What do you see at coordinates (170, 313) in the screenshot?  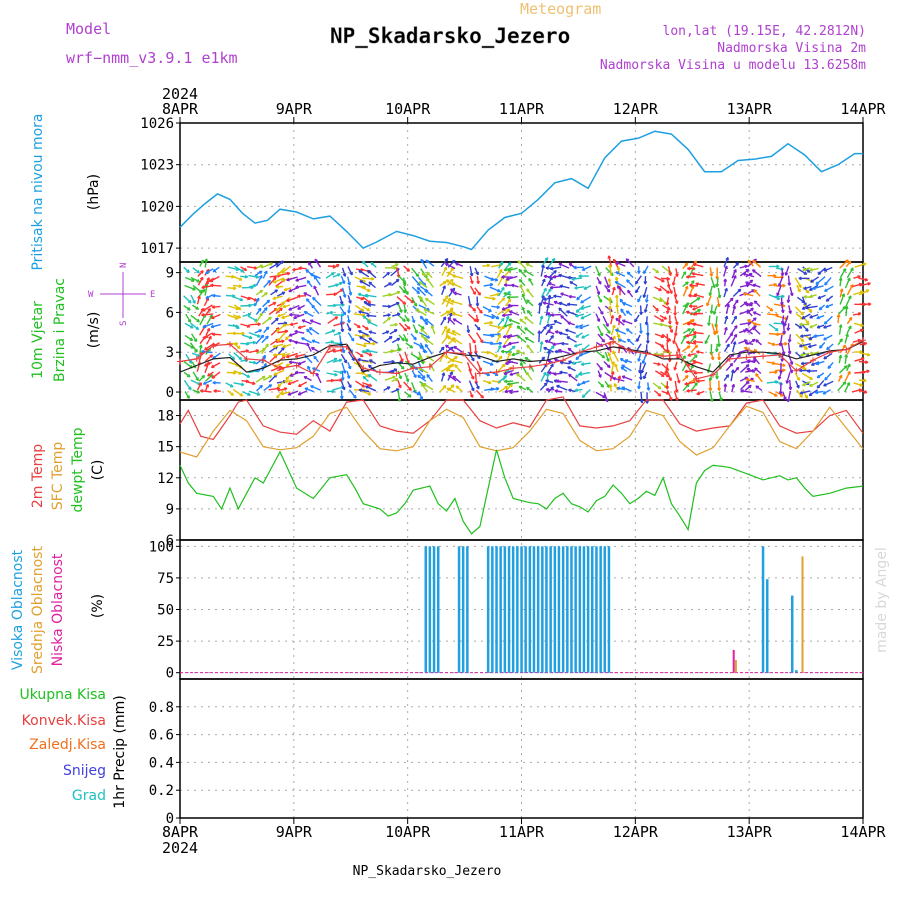 I see `wind-ytick-label: 6` at bounding box center [170, 313].